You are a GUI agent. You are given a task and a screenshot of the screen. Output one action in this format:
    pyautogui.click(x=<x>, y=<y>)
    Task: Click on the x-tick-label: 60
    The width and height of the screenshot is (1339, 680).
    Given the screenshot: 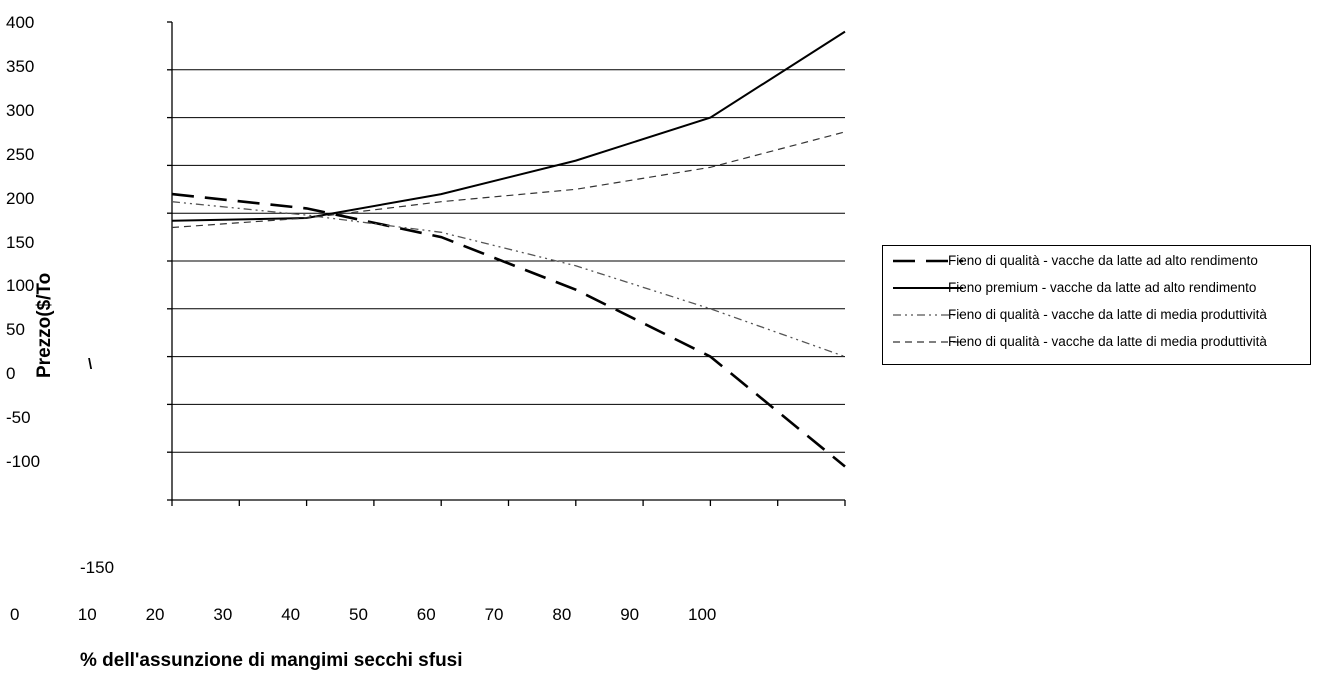 What is the action you would take?
    pyautogui.click(x=426, y=614)
    